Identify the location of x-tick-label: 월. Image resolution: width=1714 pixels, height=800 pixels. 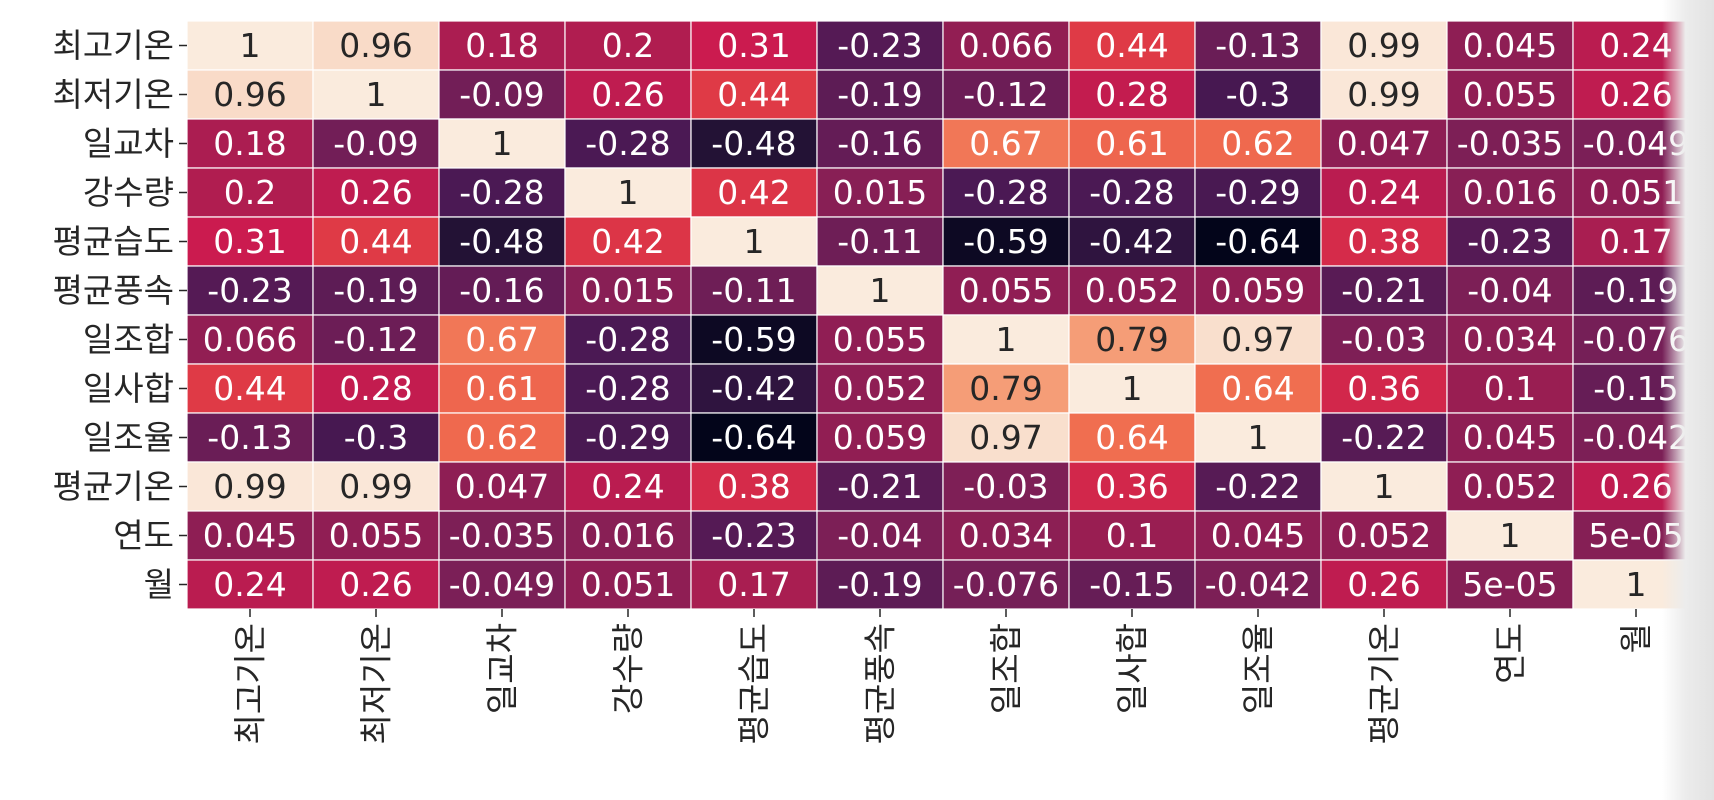
(1636, 638).